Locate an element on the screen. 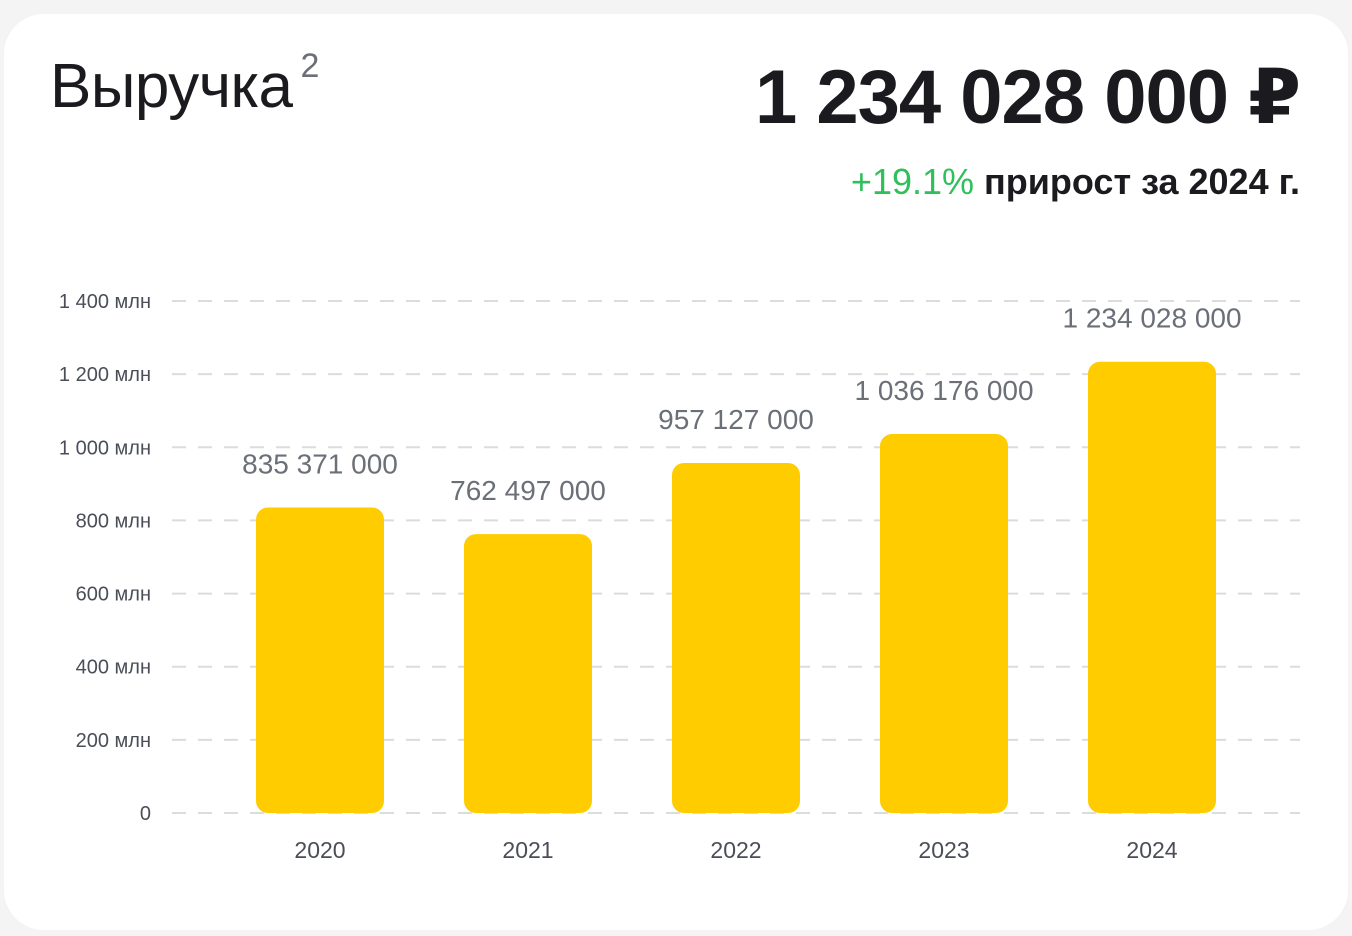 This screenshot has width=1352, height=936. card-title-text: Выручка is located at coordinates (171, 86).